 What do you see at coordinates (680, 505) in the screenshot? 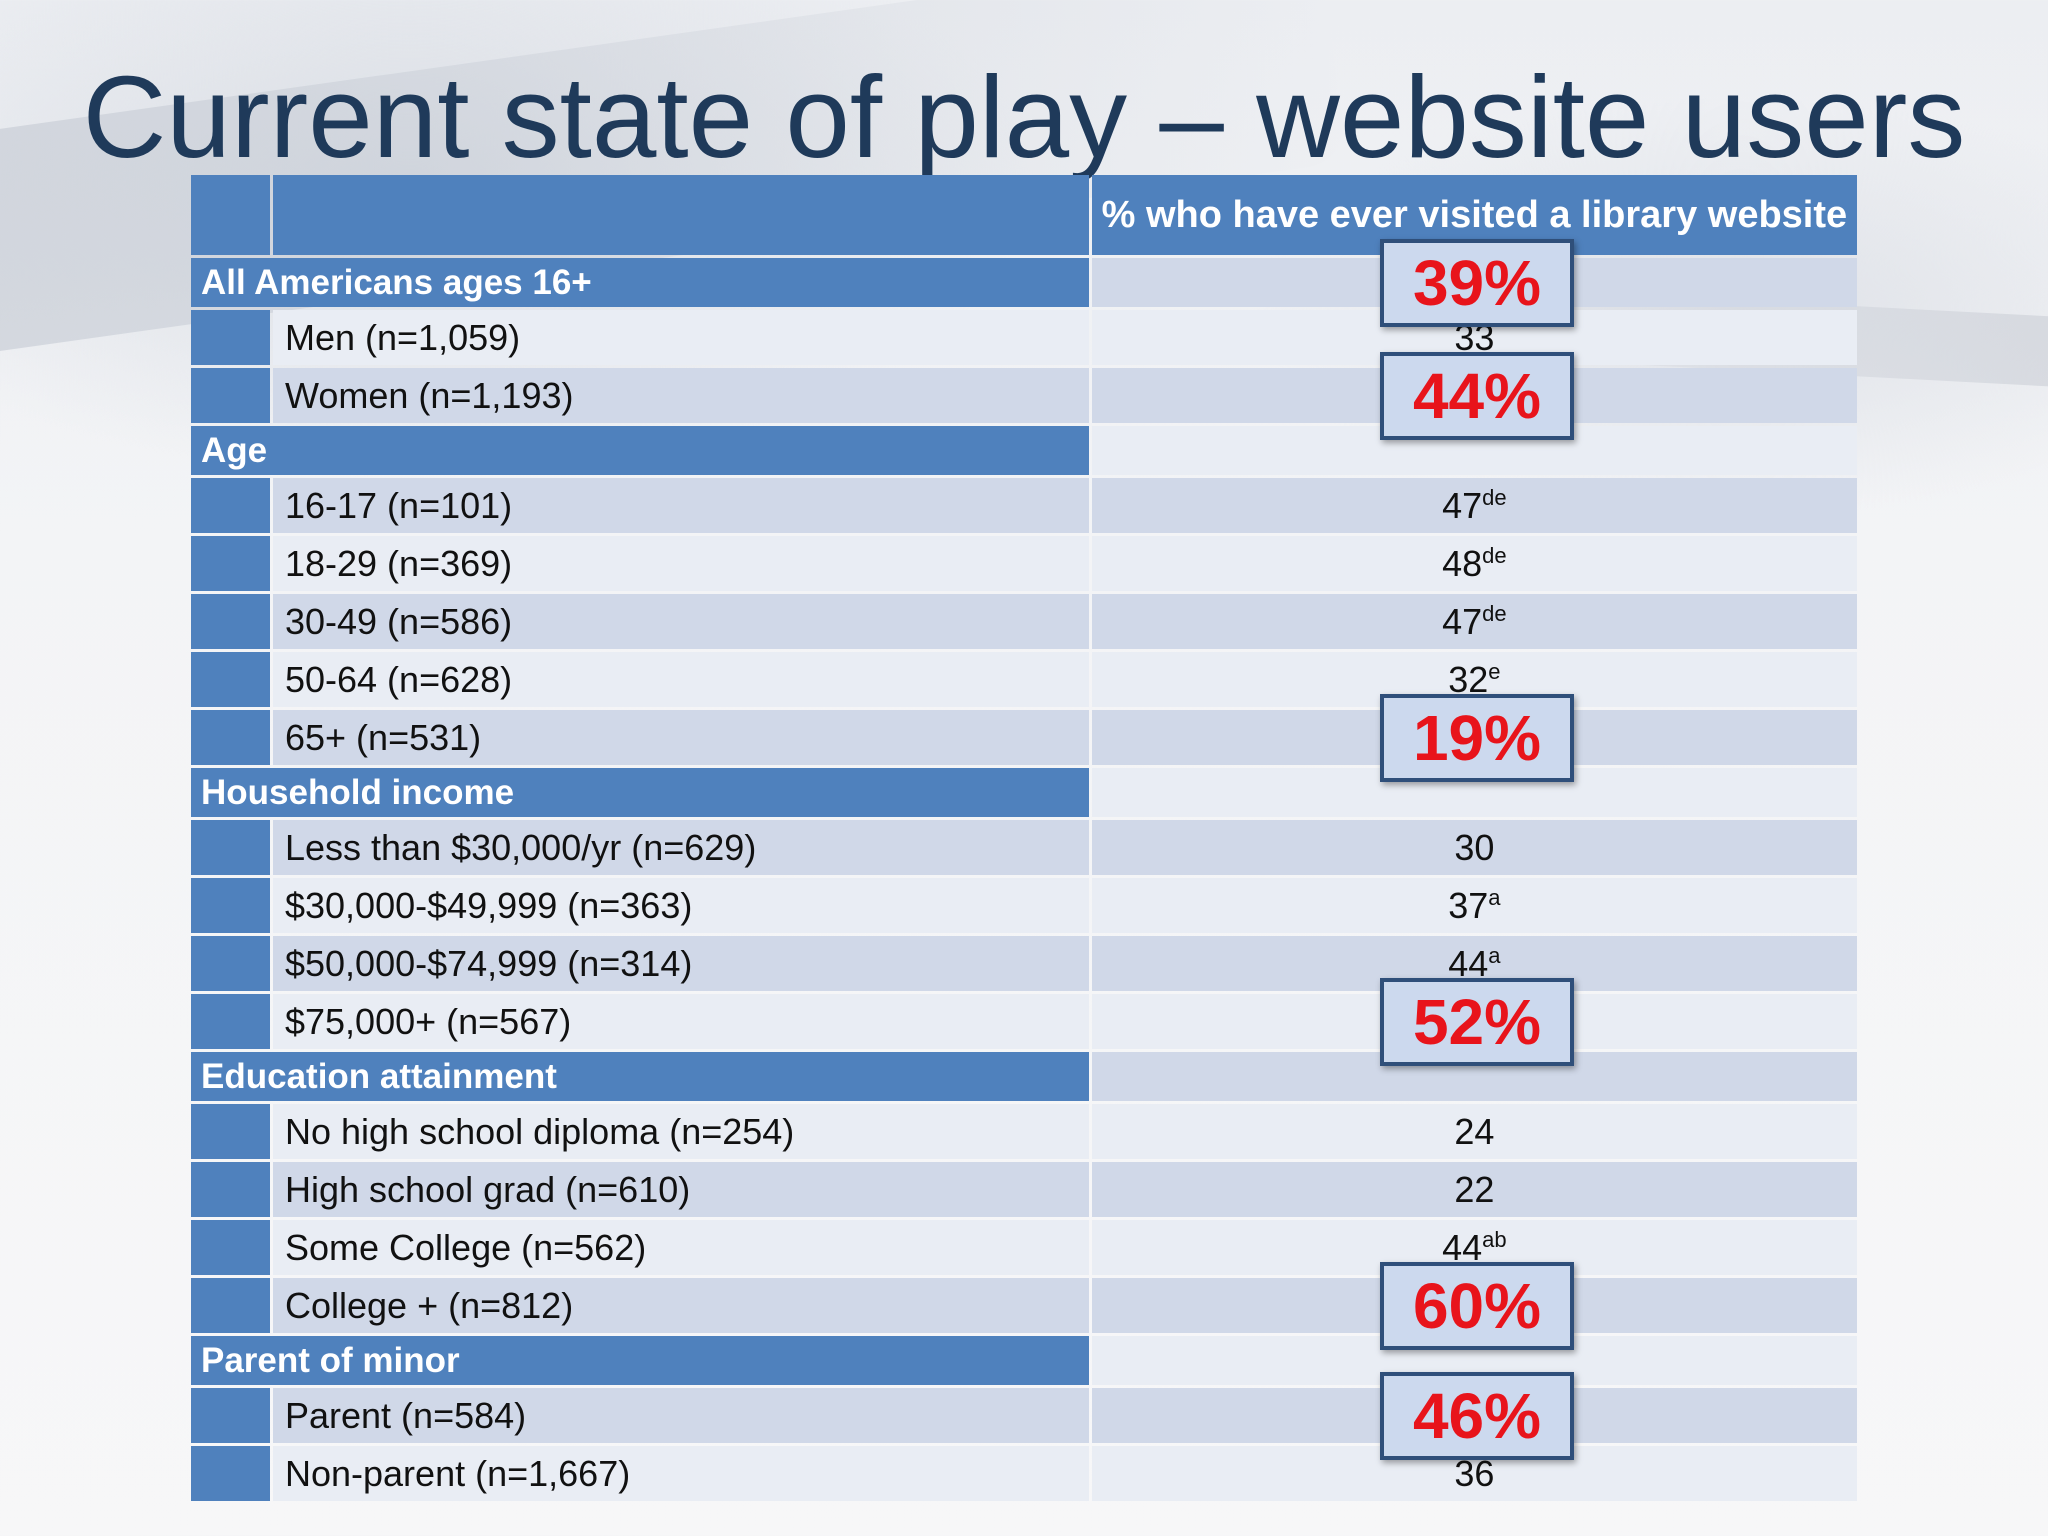
I see `row-label: 16-17 (n=101)` at bounding box center [680, 505].